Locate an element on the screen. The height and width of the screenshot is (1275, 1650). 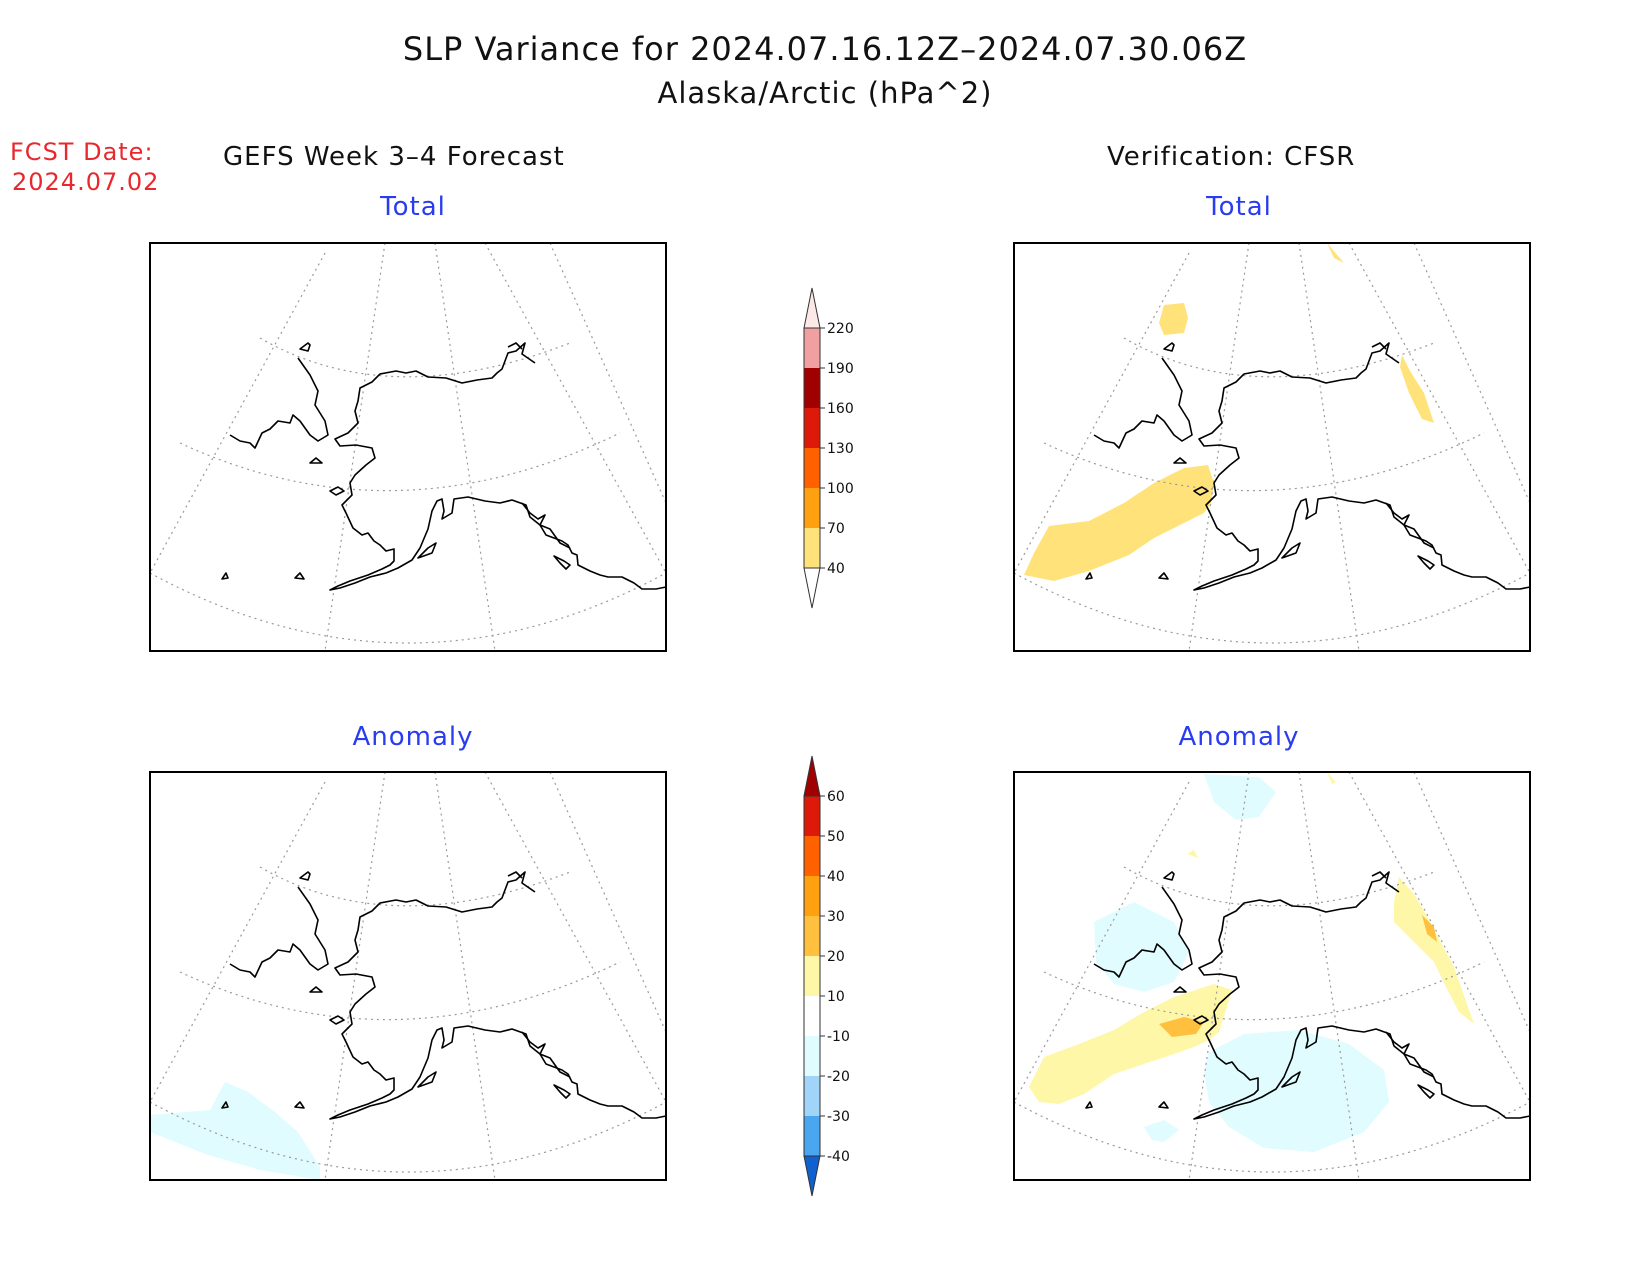
colorbar-total-bottom-tip is located at coordinates (812, 588).